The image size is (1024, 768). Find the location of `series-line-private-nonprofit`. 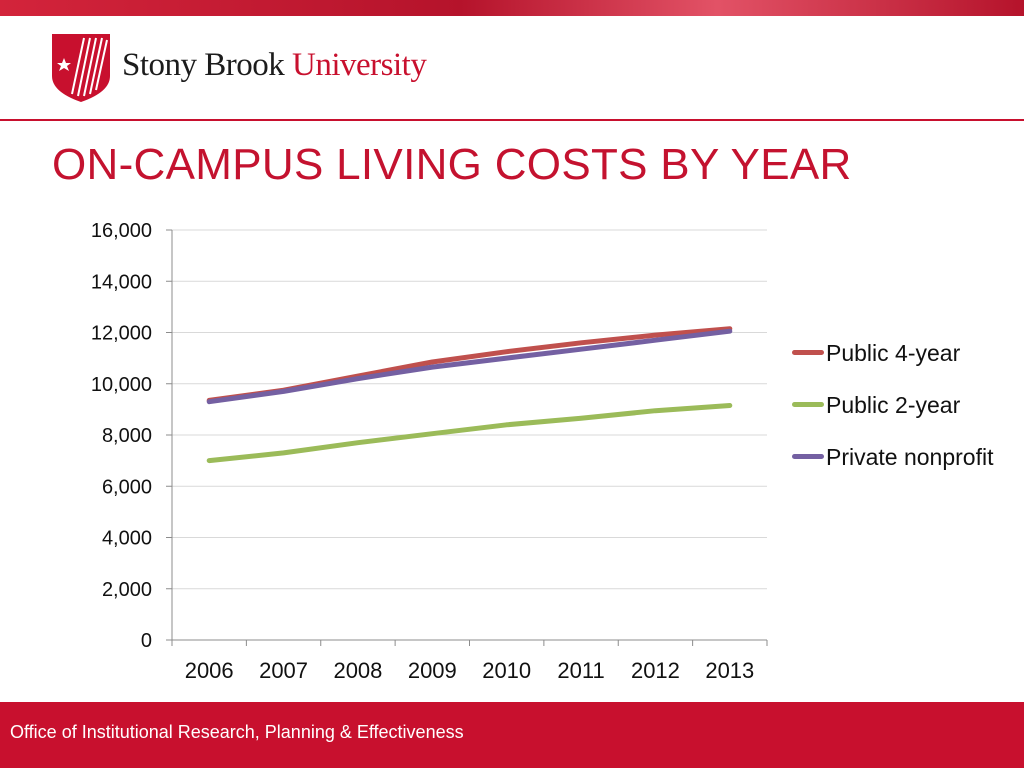

series-line-private-nonprofit is located at coordinates (469, 366).